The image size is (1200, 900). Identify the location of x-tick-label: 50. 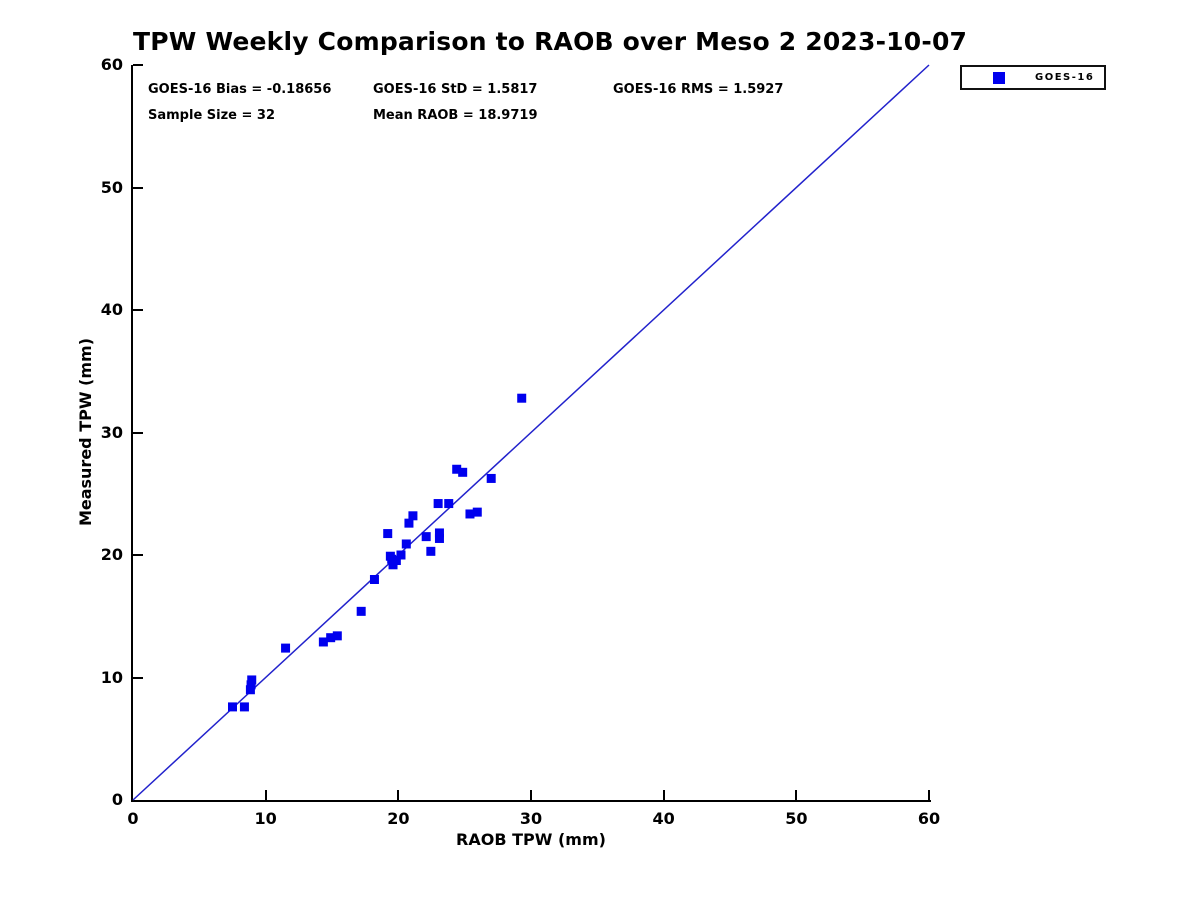
(796, 818).